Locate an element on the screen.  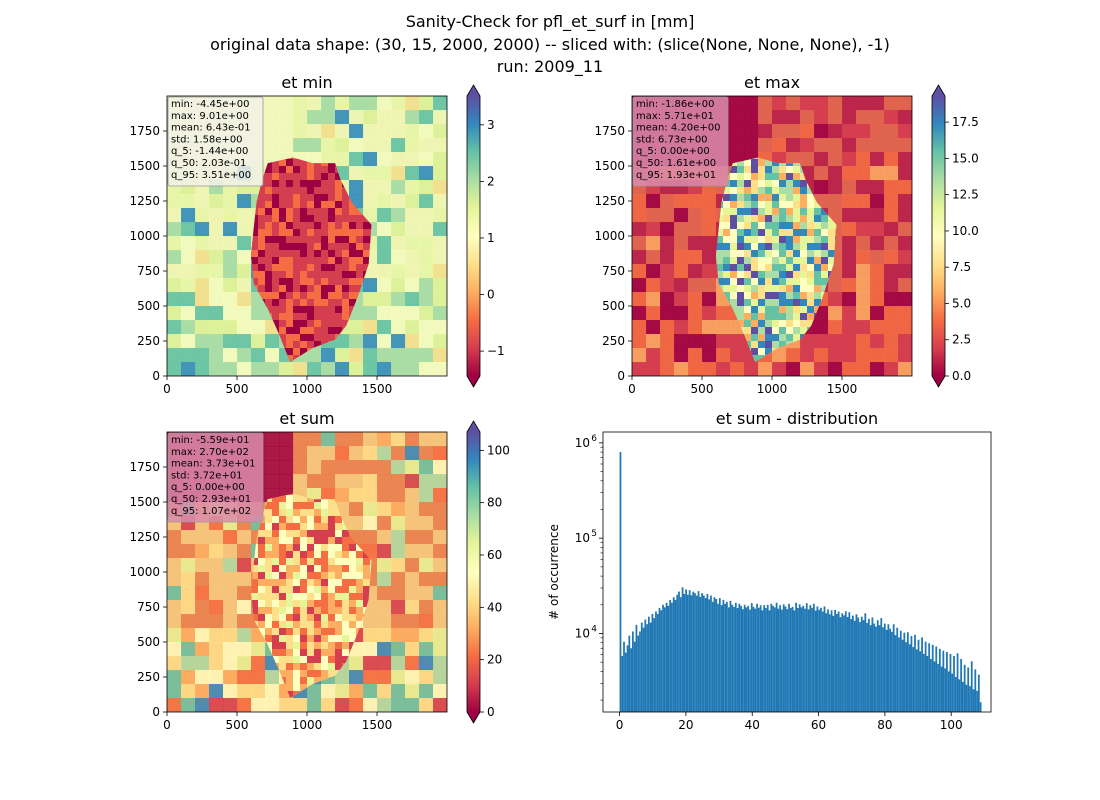
colorbar-tick-label: 2.5 is located at coordinates (961, 340).